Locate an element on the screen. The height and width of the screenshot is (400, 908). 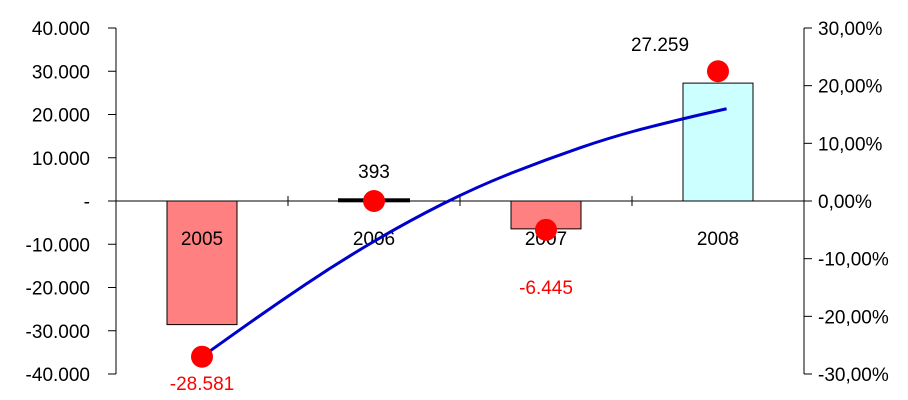
category-label: 2005 is located at coordinates (202, 239).